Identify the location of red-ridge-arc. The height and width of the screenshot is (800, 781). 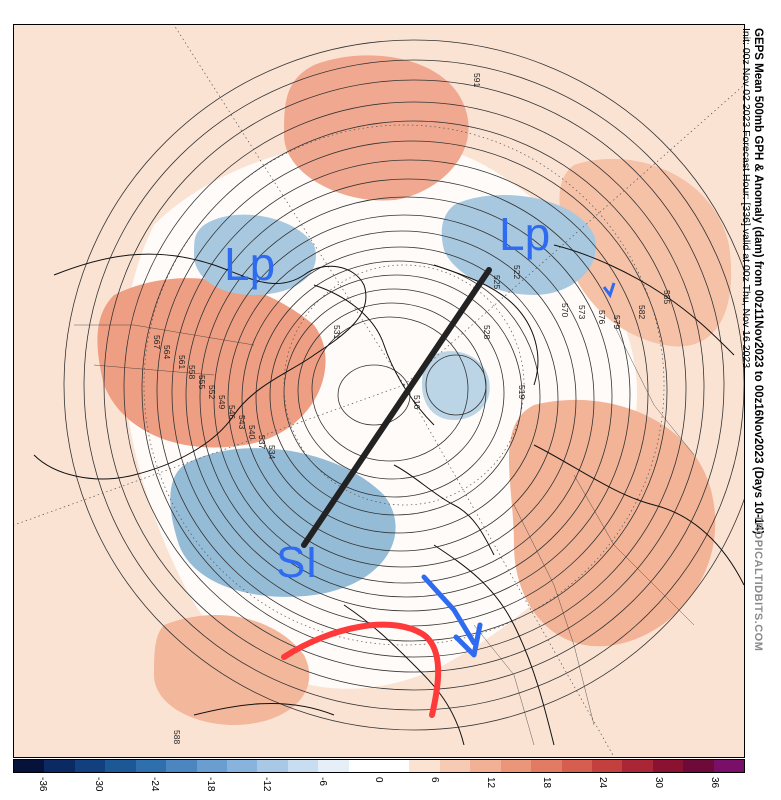
(361, 669).